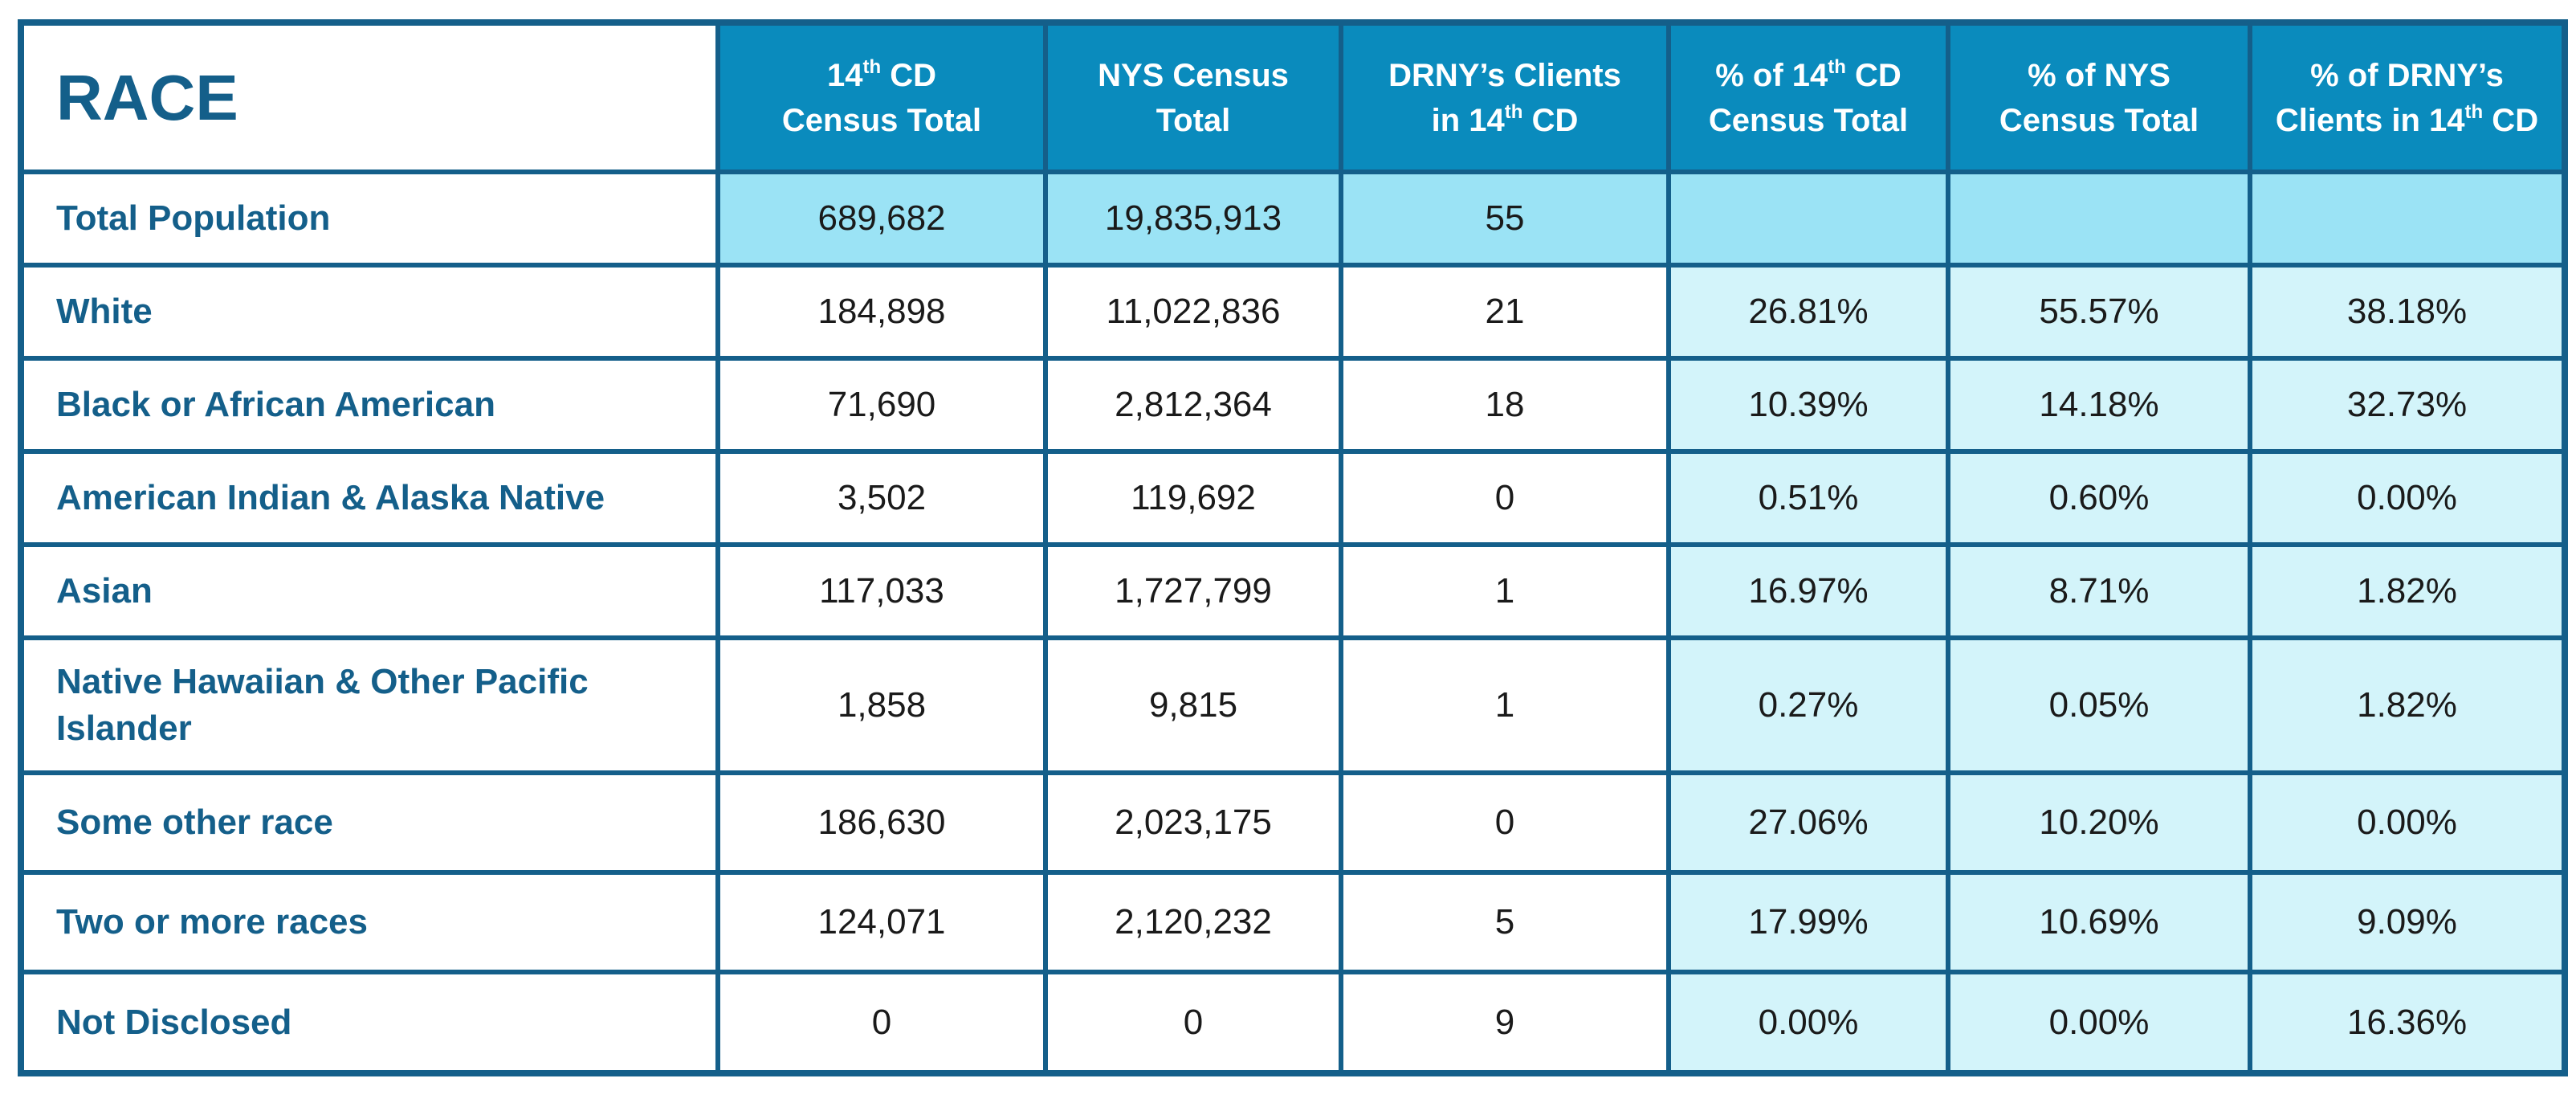 The width and height of the screenshot is (2576, 1107). What do you see at coordinates (2407, 922) in the screenshot?
I see `cell-pct-clients: 9.09%` at bounding box center [2407, 922].